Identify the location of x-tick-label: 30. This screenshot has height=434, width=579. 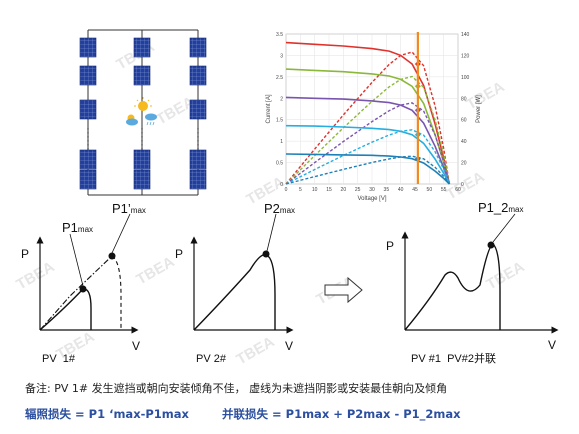
(372, 190).